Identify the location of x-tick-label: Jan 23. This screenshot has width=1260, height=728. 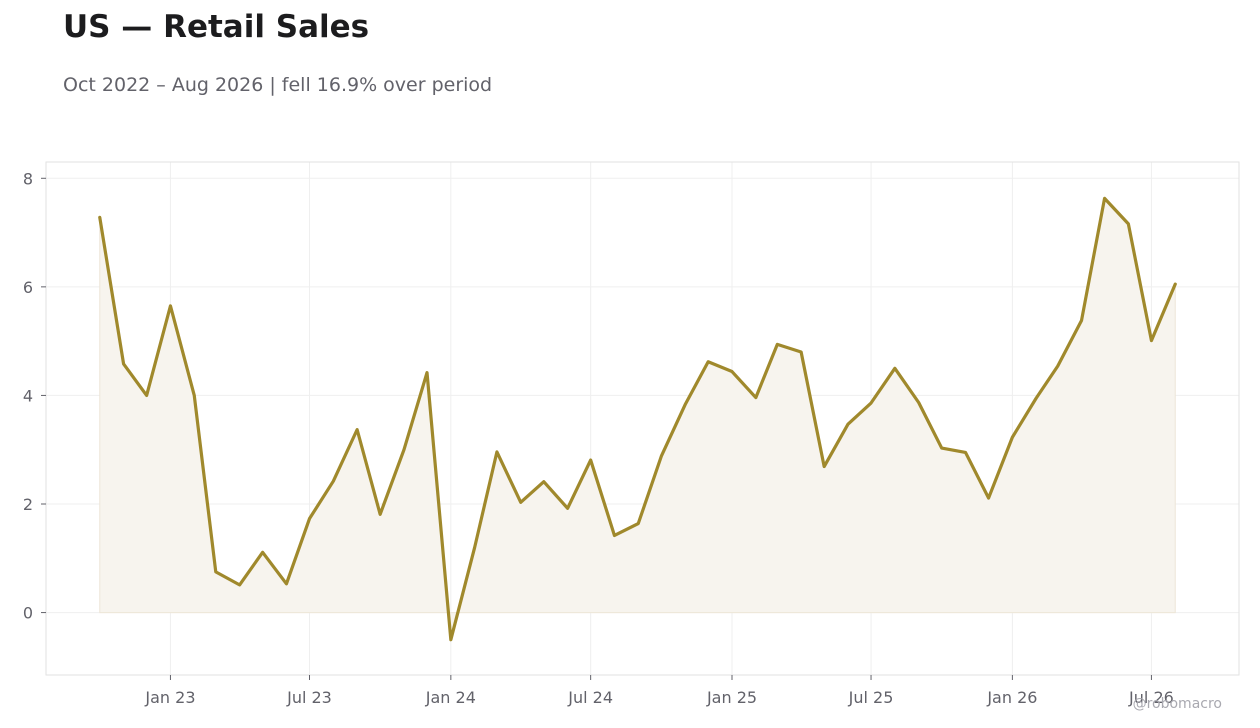
(169, 697).